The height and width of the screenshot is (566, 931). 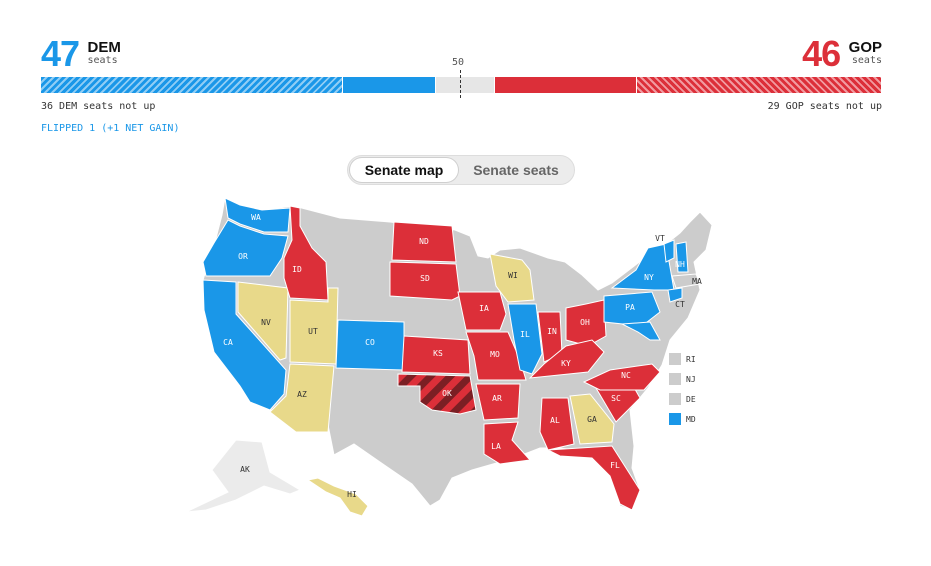 I want to click on state-ia, so click(x=482, y=311).